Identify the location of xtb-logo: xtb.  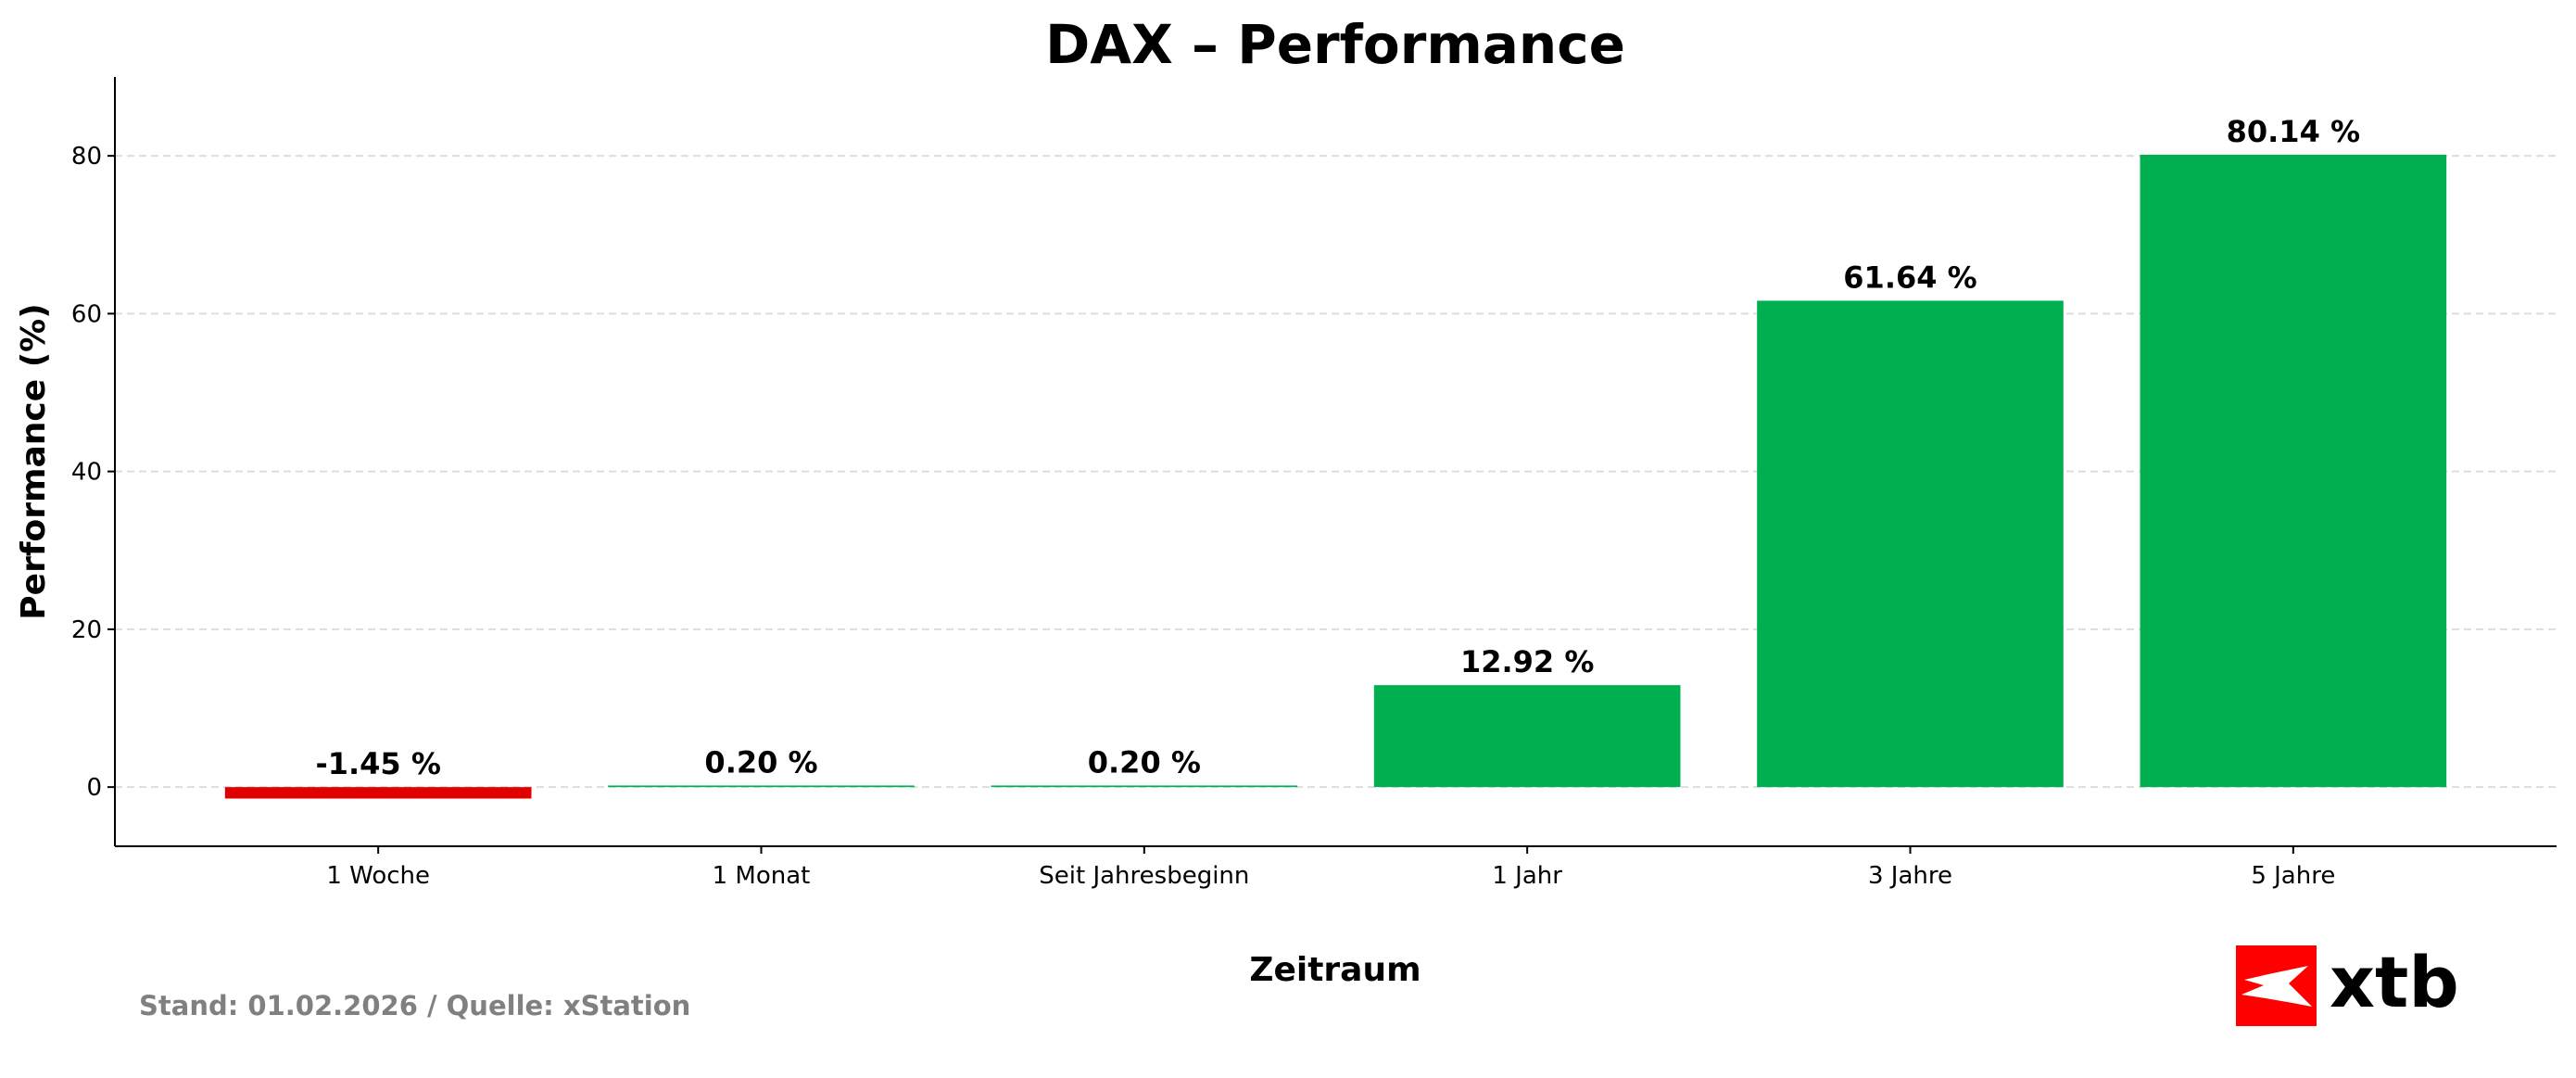
(2347, 984).